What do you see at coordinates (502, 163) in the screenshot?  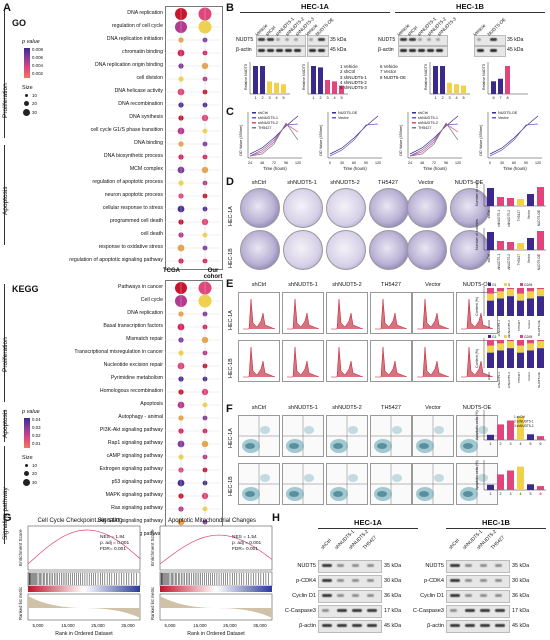 I see `c-xtick-3-1: 30` at bounding box center [502, 163].